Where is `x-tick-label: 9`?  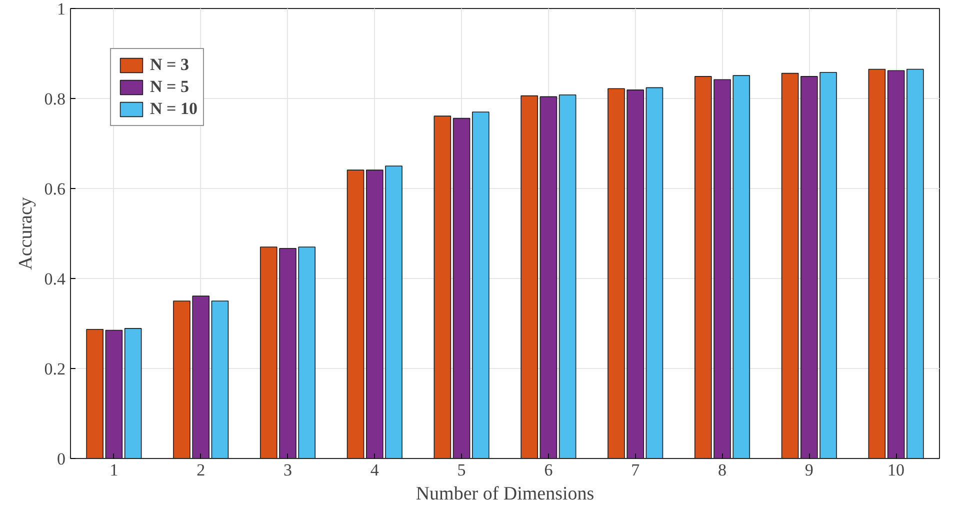 x-tick-label: 9 is located at coordinates (809, 470).